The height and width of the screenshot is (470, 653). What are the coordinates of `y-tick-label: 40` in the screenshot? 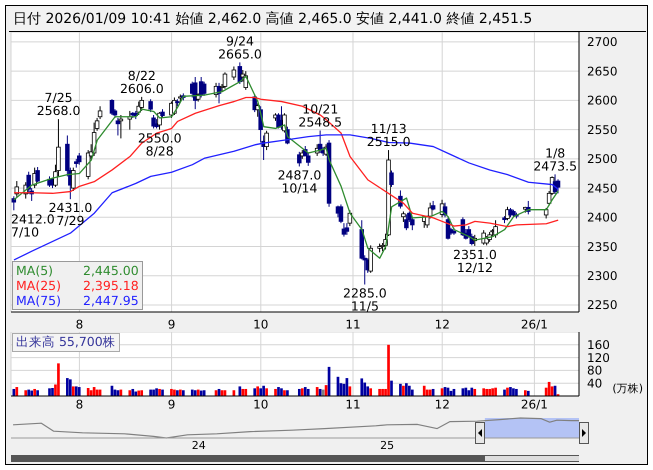 It's located at (594, 383).